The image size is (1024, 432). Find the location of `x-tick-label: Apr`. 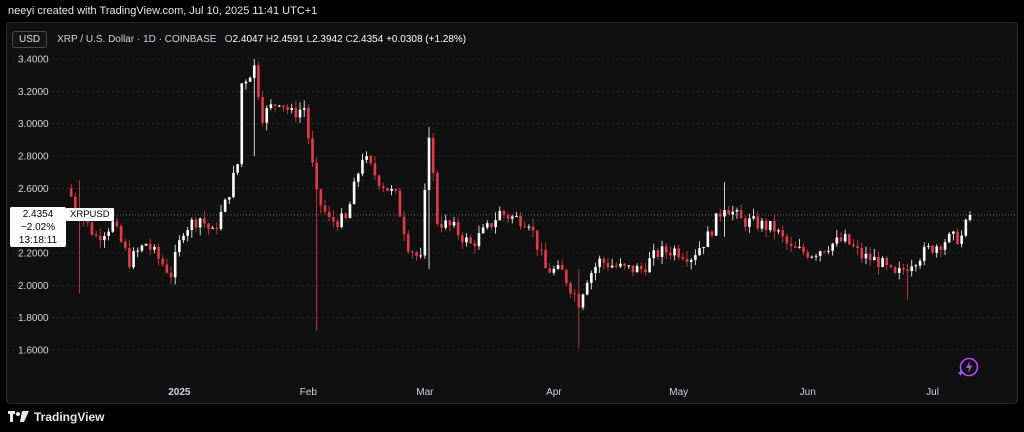

x-tick-label: Apr is located at coordinates (554, 392).